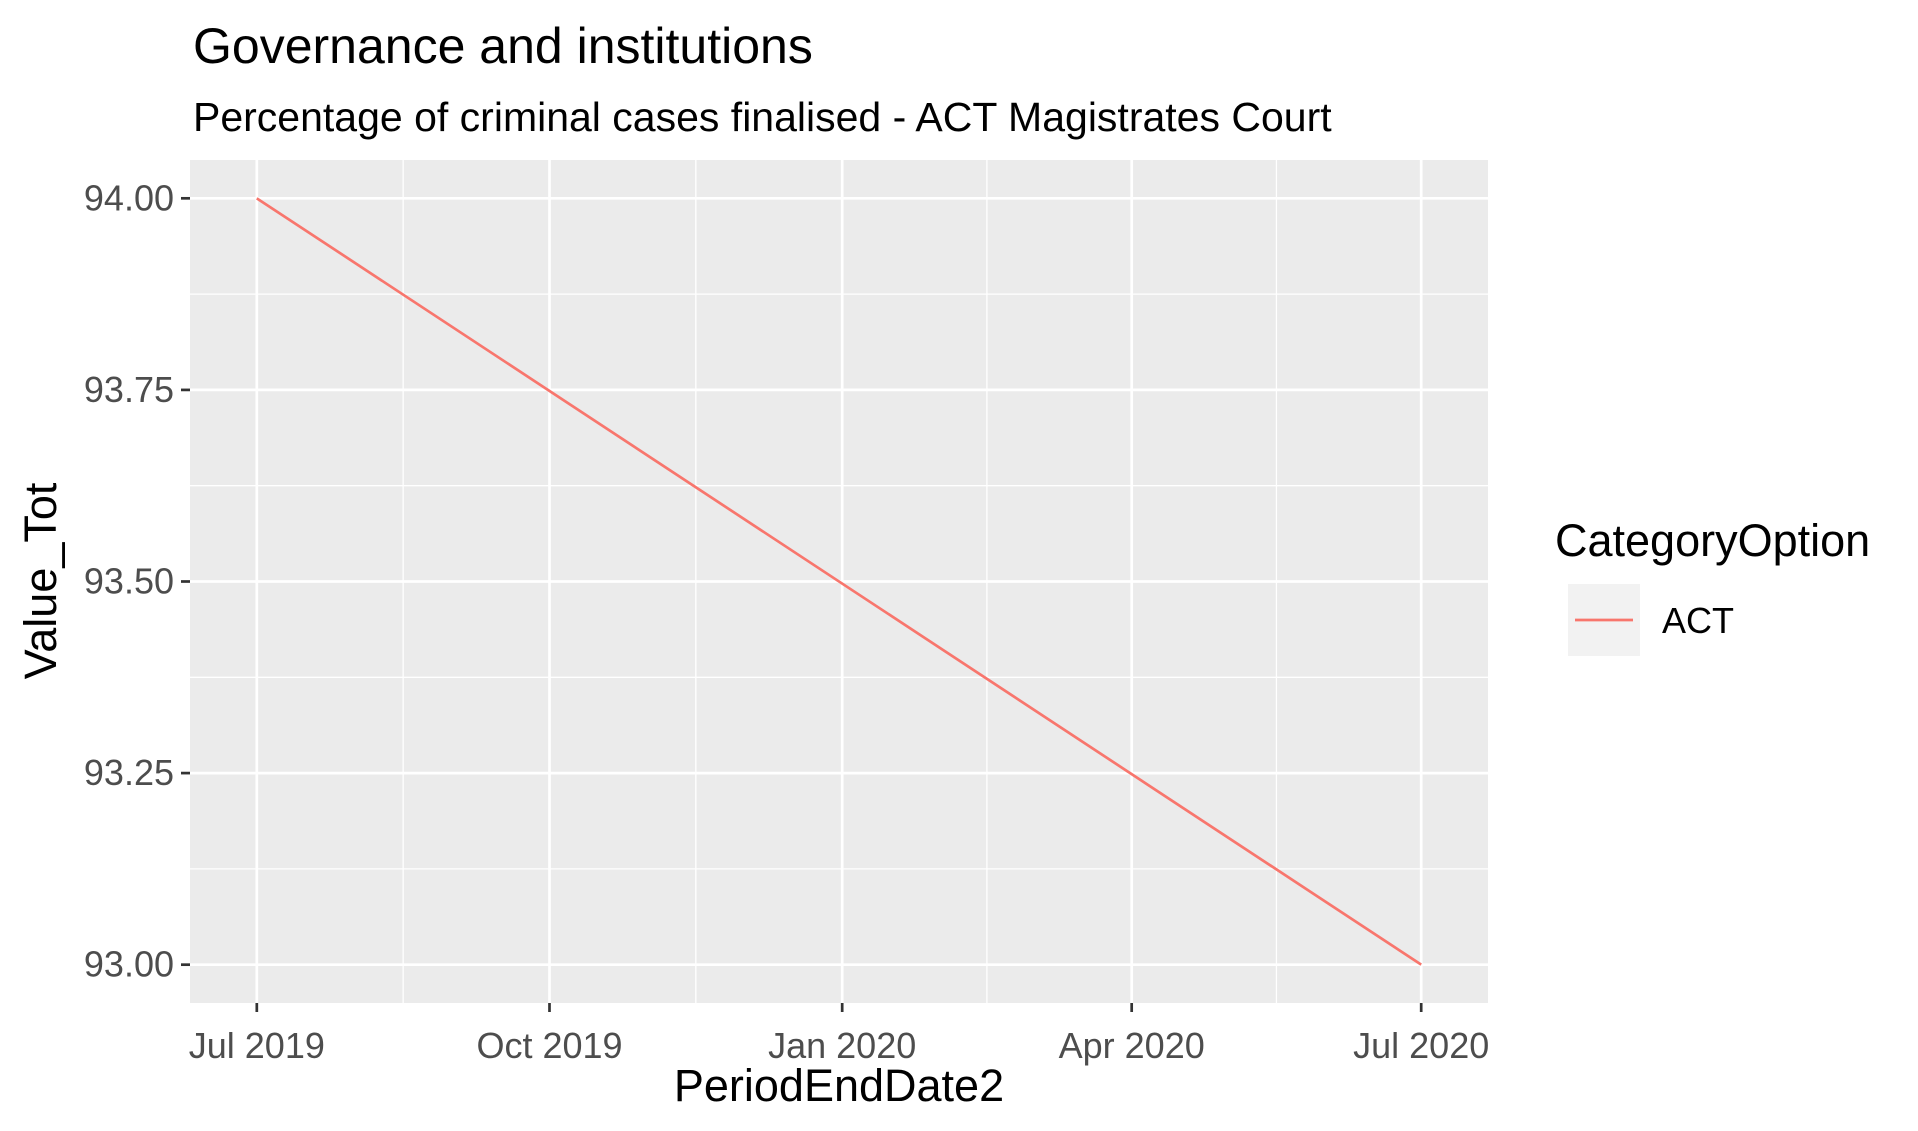 The height and width of the screenshot is (1131, 1918). What do you see at coordinates (129, 772) in the screenshot?
I see `y-tick-label: 93.25` at bounding box center [129, 772].